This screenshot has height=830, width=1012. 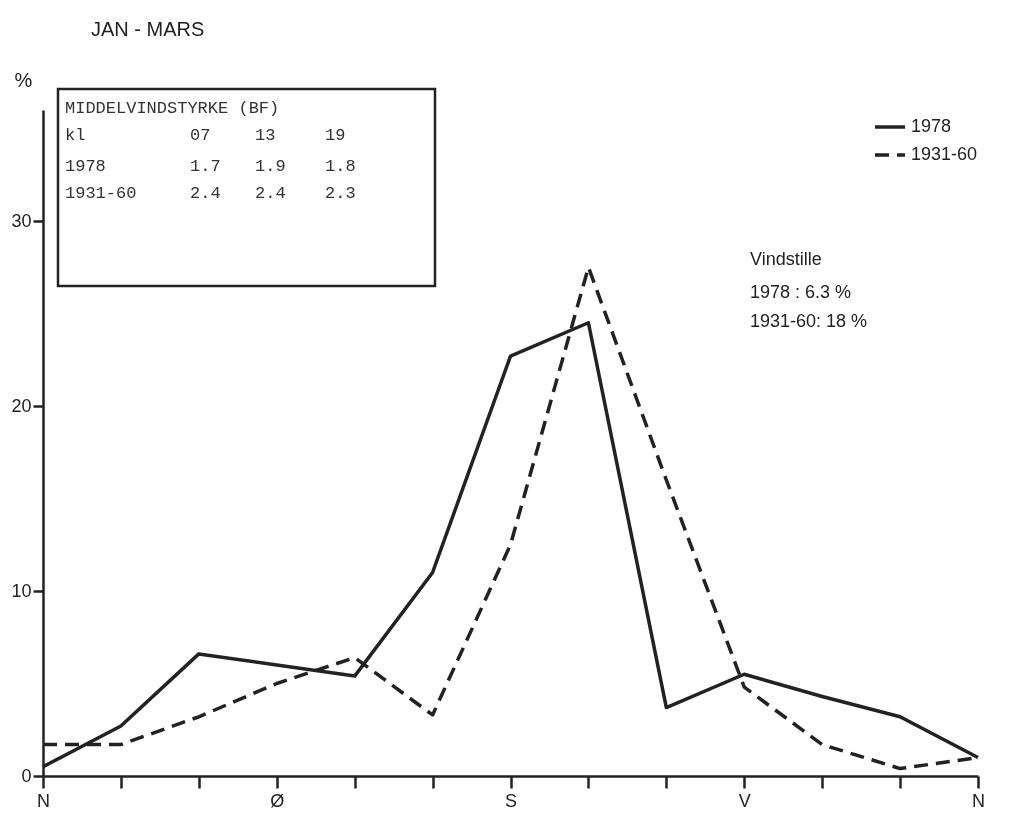 What do you see at coordinates (172, 108) in the screenshot?
I see `annotation: MIDDELVINDSTYRKE (BF)` at bounding box center [172, 108].